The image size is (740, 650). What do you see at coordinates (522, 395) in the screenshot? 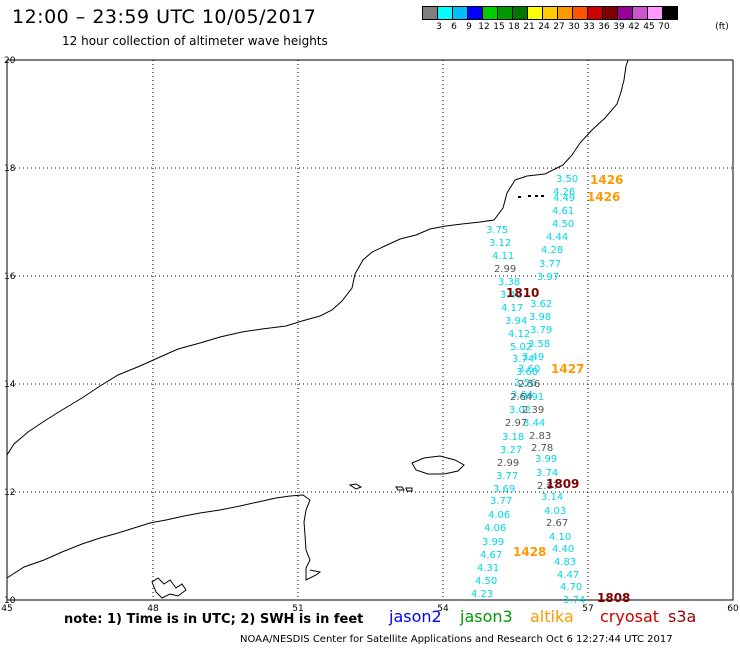
I see `wave-height-label: 3.64` at bounding box center [522, 395].